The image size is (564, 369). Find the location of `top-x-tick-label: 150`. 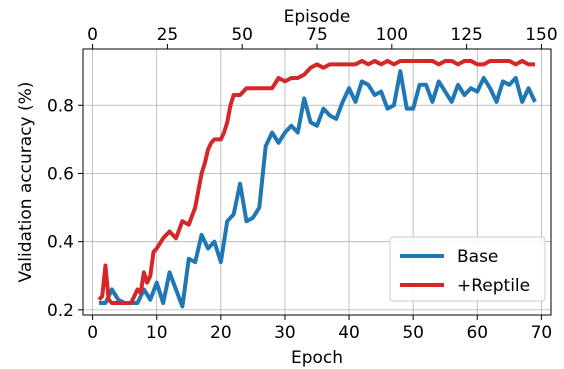

top-x-tick-label: 150 is located at coordinates (541, 35).